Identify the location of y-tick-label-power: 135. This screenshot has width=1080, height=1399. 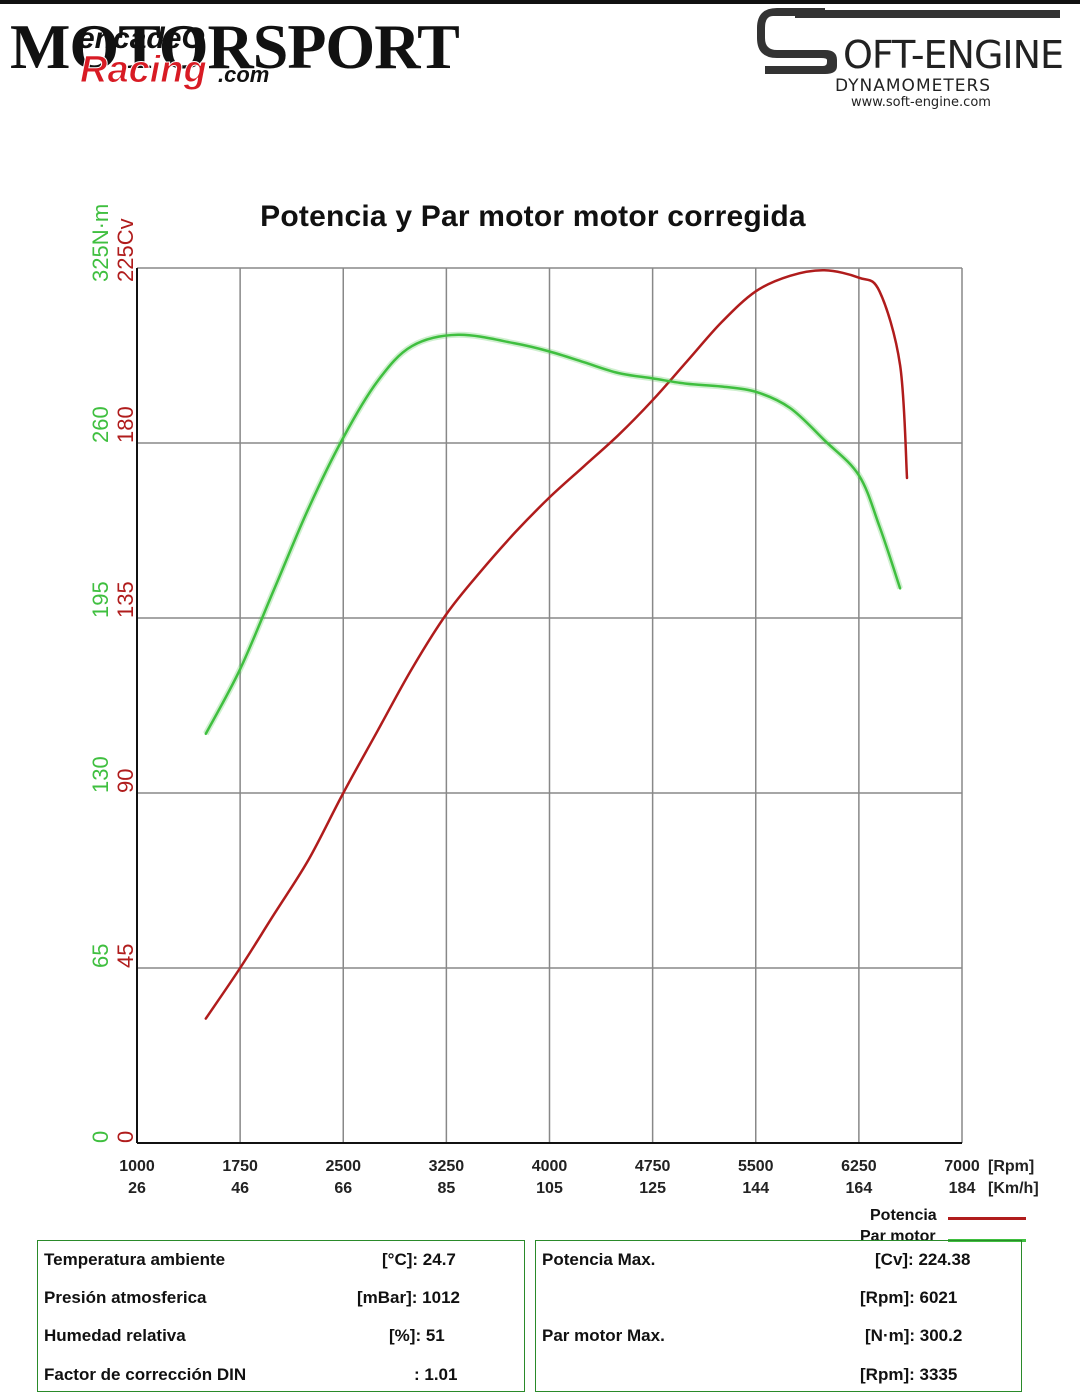
(125, 599).